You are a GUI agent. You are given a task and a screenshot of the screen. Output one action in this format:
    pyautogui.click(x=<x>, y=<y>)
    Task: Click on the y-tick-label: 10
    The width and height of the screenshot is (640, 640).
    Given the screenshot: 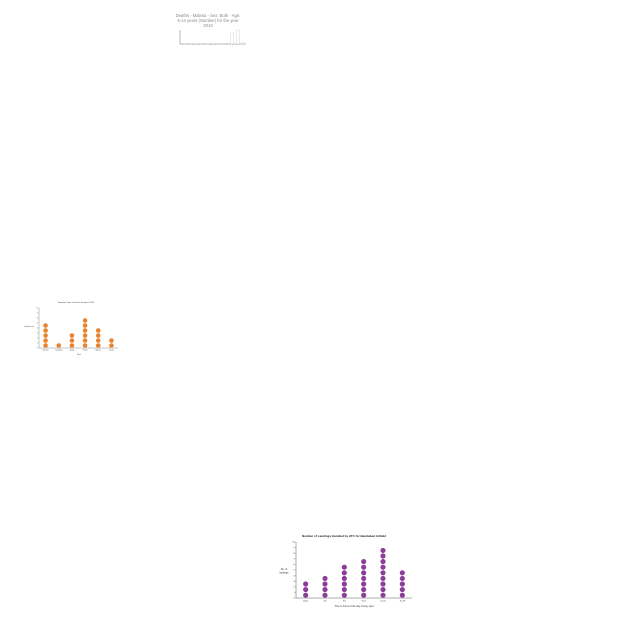 What is the action you would take?
    pyautogui.click(x=293, y=543)
    